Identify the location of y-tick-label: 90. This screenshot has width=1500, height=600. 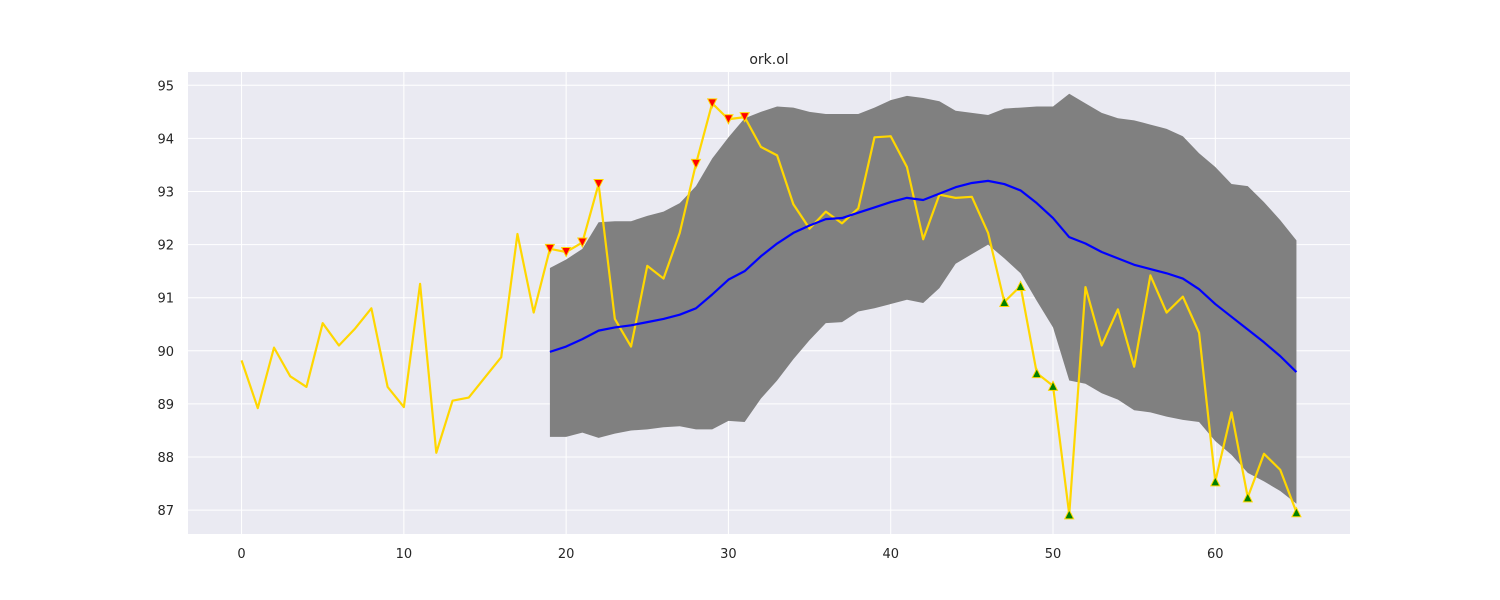
(165, 352).